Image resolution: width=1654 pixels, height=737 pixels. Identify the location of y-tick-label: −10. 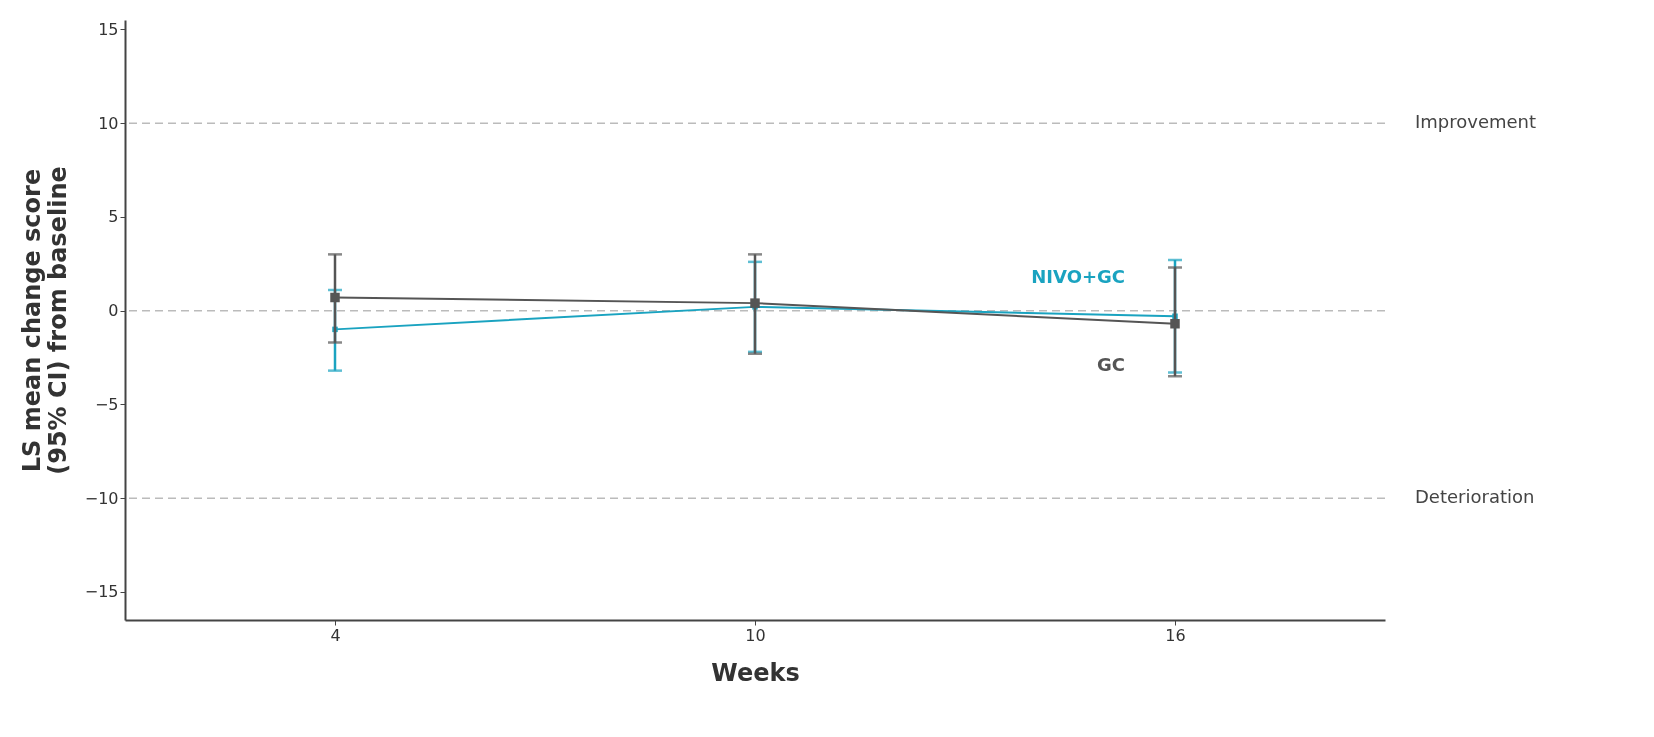
(101, 498).